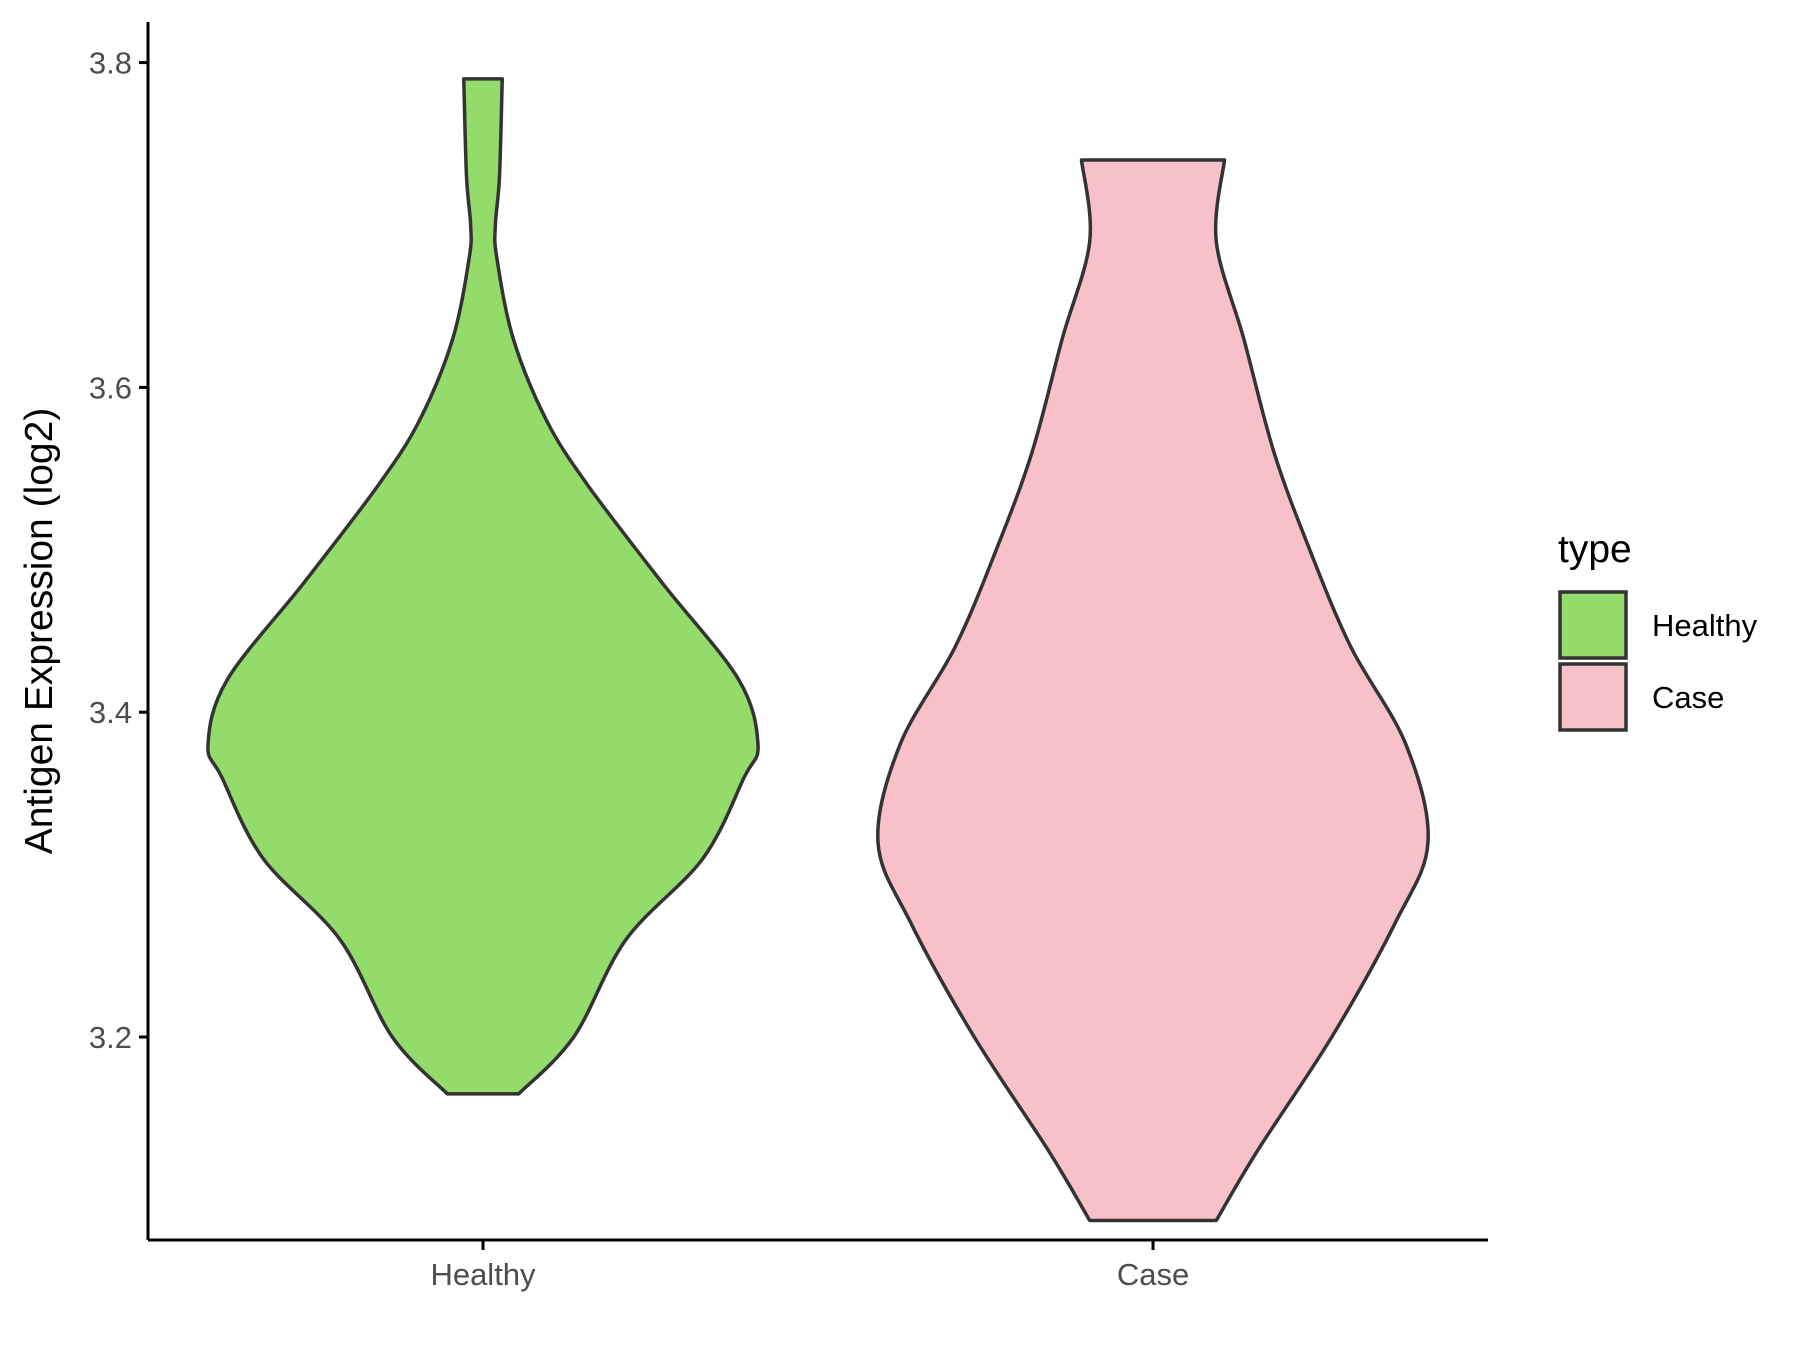 This screenshot has height=1350, width=1800. I want to click on y-tick-label: 3.8, so click(110, 63).